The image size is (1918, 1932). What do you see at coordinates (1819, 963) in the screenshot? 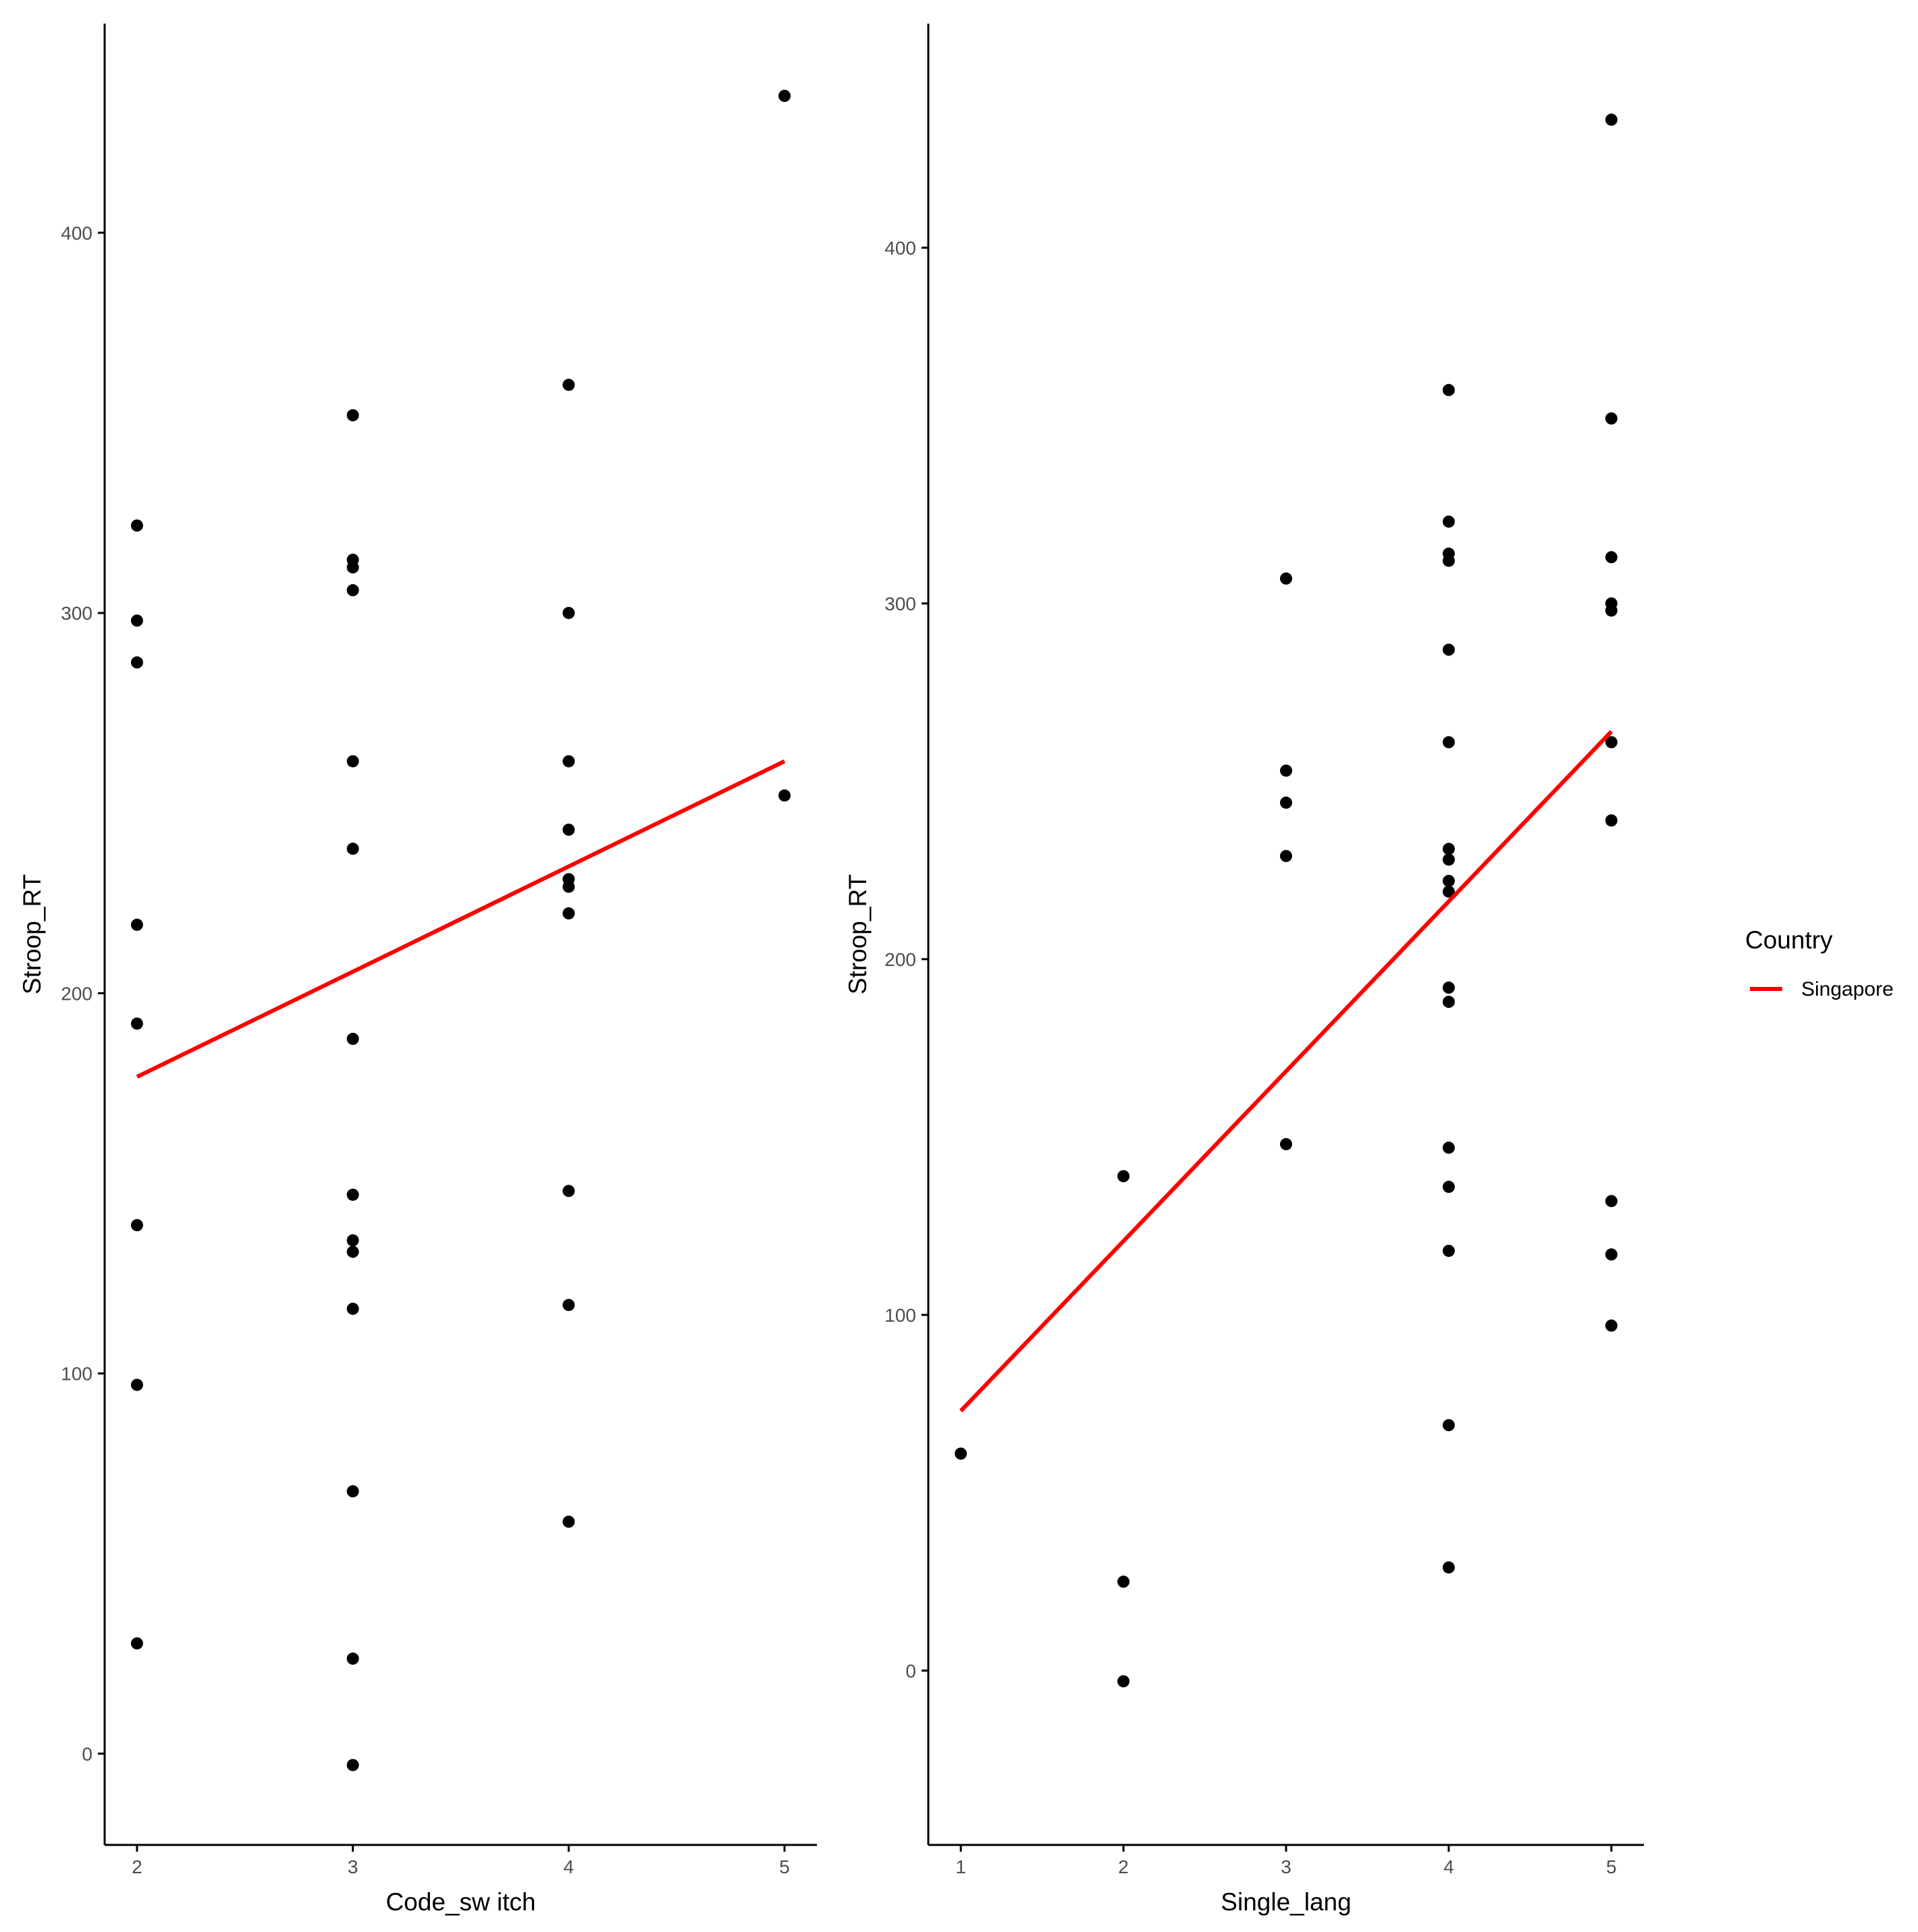
I see `legend: Country Singapore` at bounding box center [1819, 963].